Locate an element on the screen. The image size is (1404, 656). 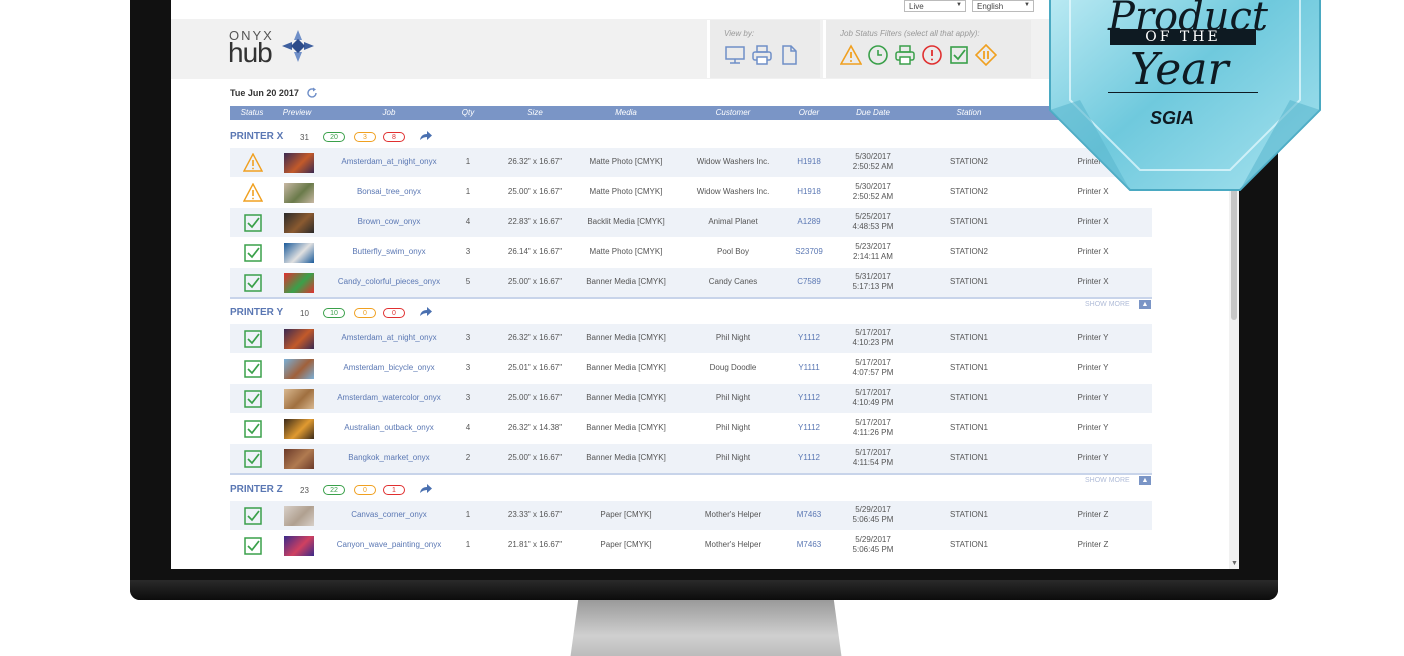
error-count-pill: 0 is located at coordinates (394, 313).